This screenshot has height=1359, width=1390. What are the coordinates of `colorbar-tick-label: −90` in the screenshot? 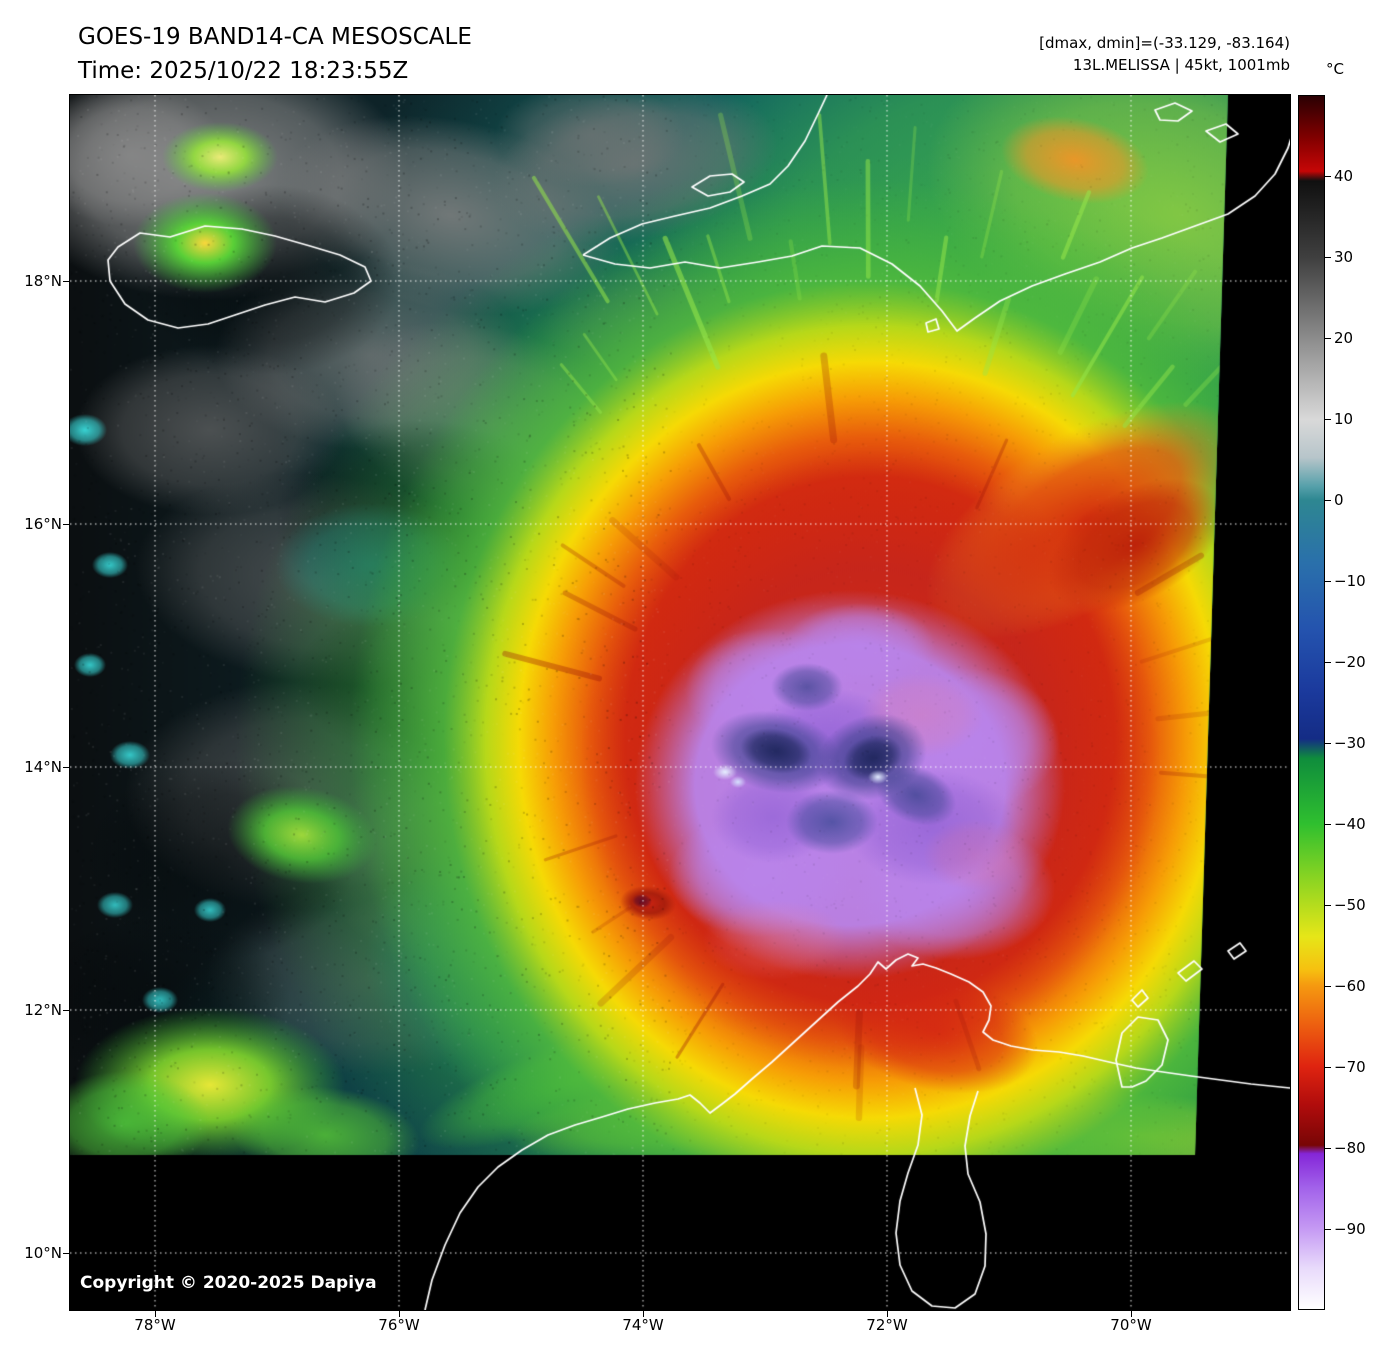 It's located at (1345, 1229).